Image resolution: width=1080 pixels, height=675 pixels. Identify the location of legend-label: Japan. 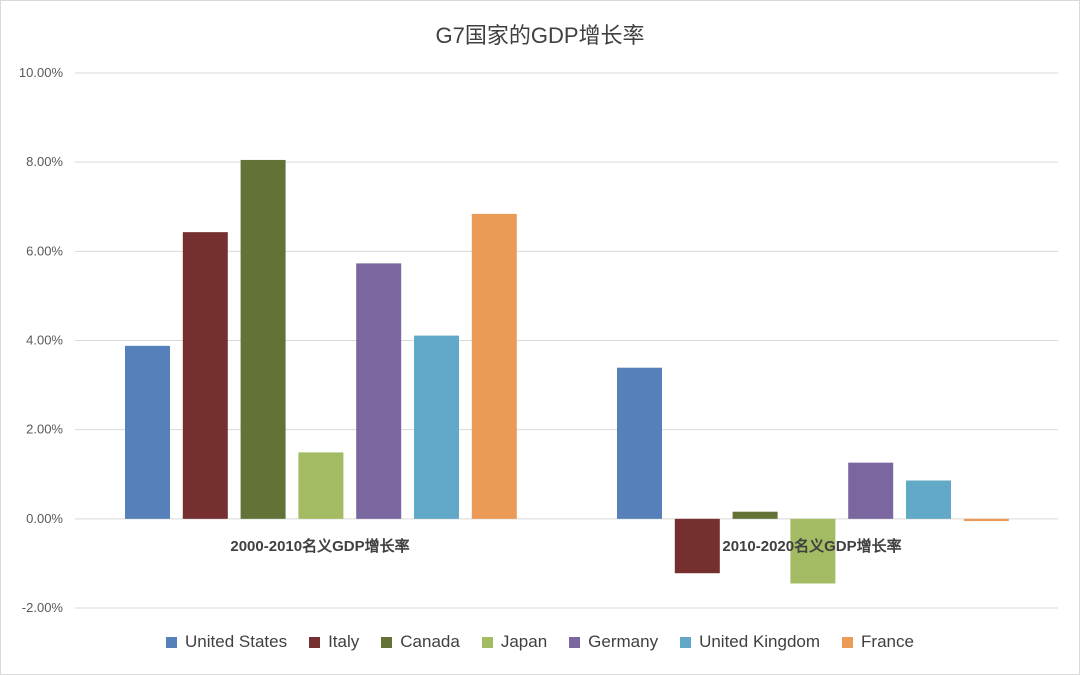
(524, 641).